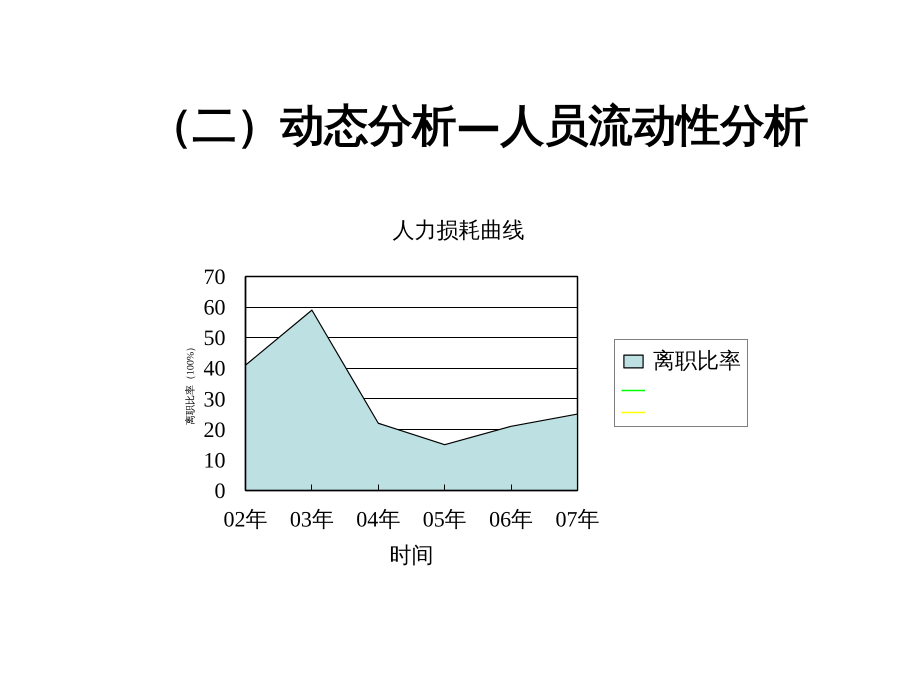  Describe the element at coordinates (458, 230) in the screenshot. I see `chart-subtitle: 人力损耗曲线` at that location.